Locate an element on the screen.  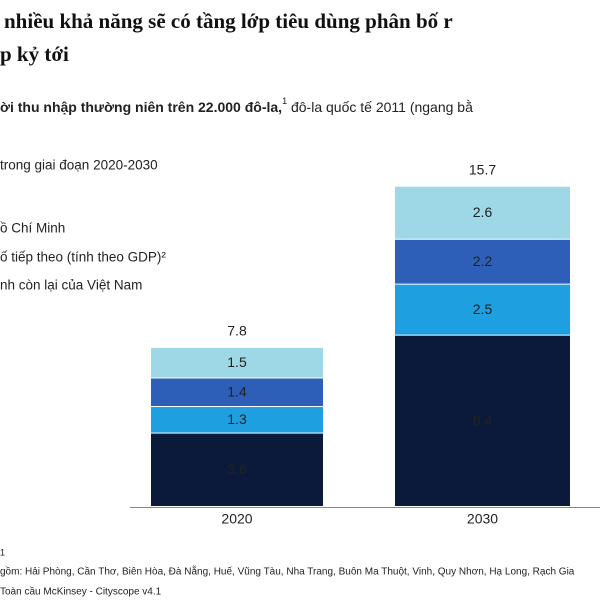
total-label: 7.8 is located at coordinates (237, 331).